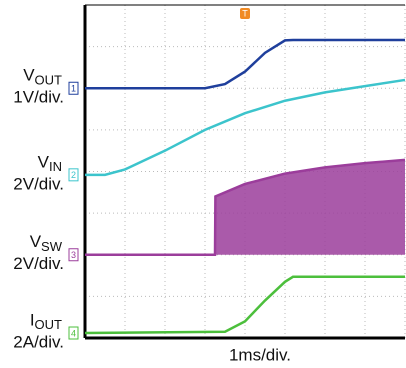 The width and height of the screenshot is (406, 368). I want to click on channel-marker: 3, so click(73, 255).